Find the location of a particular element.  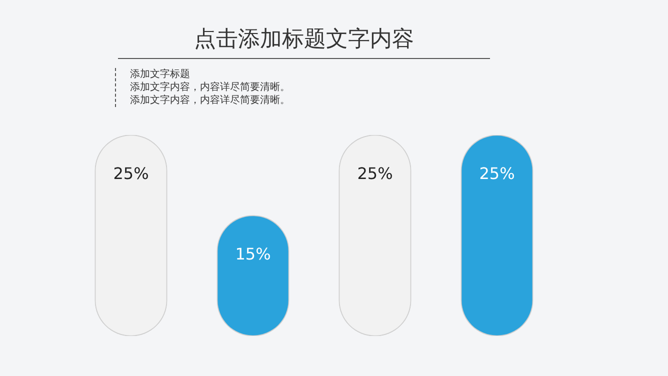

text: 添加文字标题 is located at coordinates (160, 74).